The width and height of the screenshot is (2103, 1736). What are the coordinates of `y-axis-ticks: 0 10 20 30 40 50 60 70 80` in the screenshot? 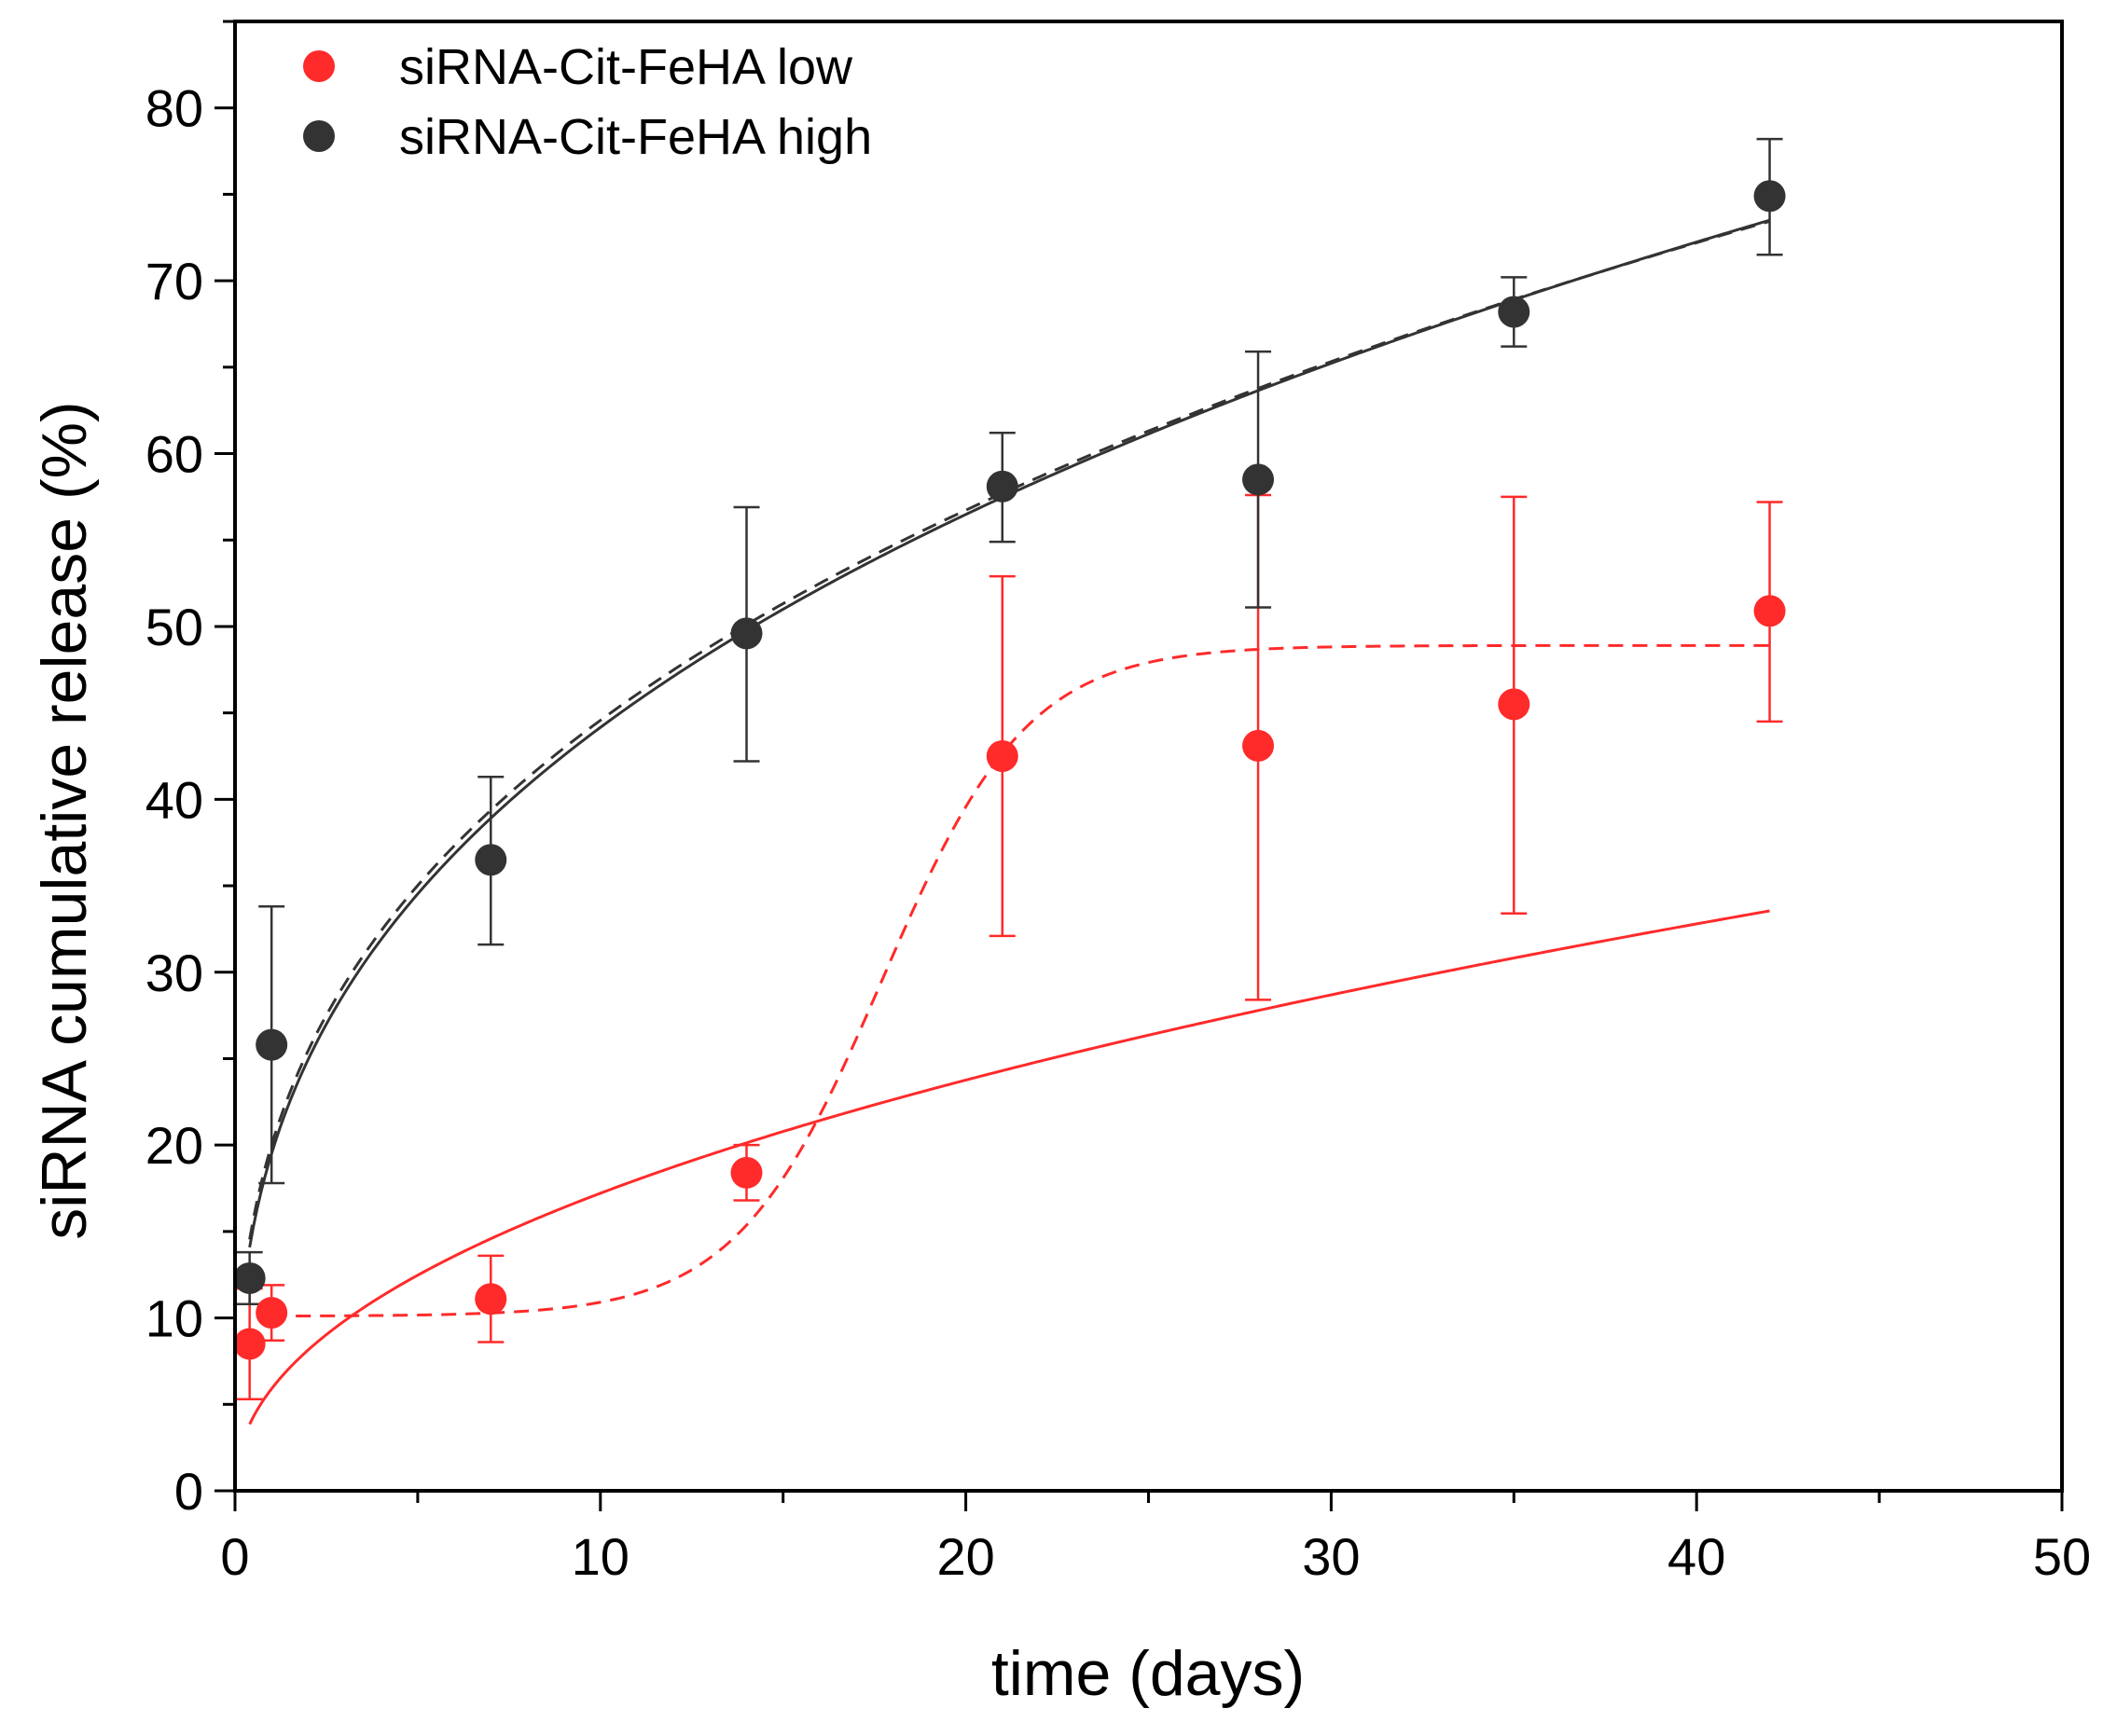 It's located at (190, 770).